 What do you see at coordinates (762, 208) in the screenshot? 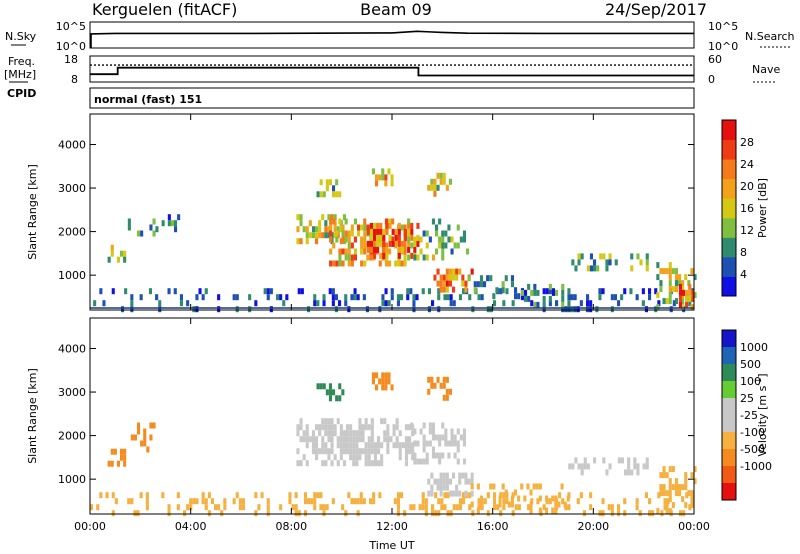
I see `power-colorbar-label: Power [dB]` at bounding box center [762, 208].